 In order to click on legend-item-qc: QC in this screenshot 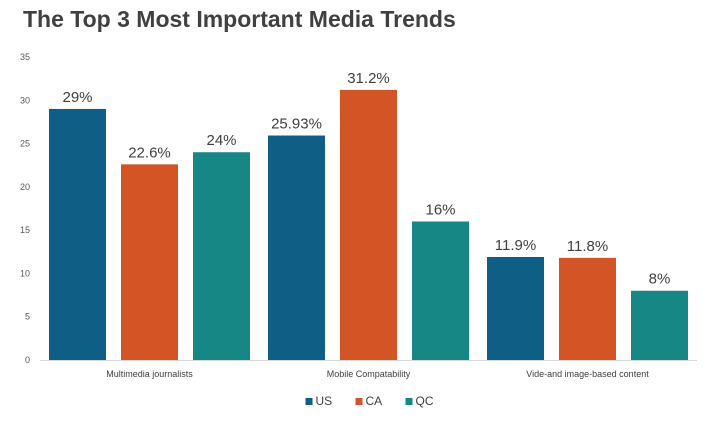, I will do `click(419, 401)`.